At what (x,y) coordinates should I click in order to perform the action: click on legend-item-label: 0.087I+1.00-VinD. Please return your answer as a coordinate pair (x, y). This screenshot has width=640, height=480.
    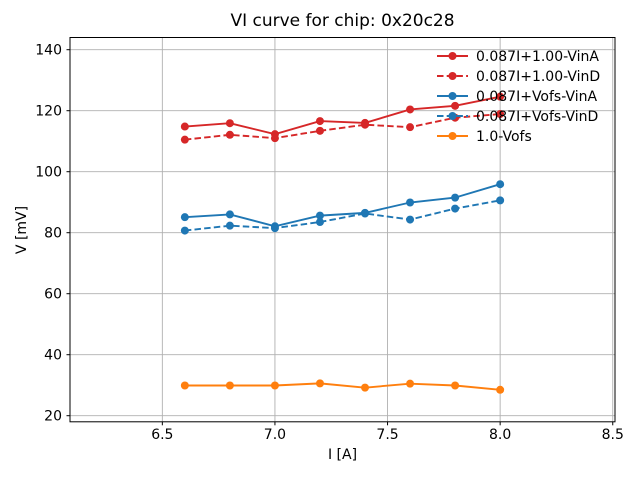
    Looking at the image, I should click on (538, 77).